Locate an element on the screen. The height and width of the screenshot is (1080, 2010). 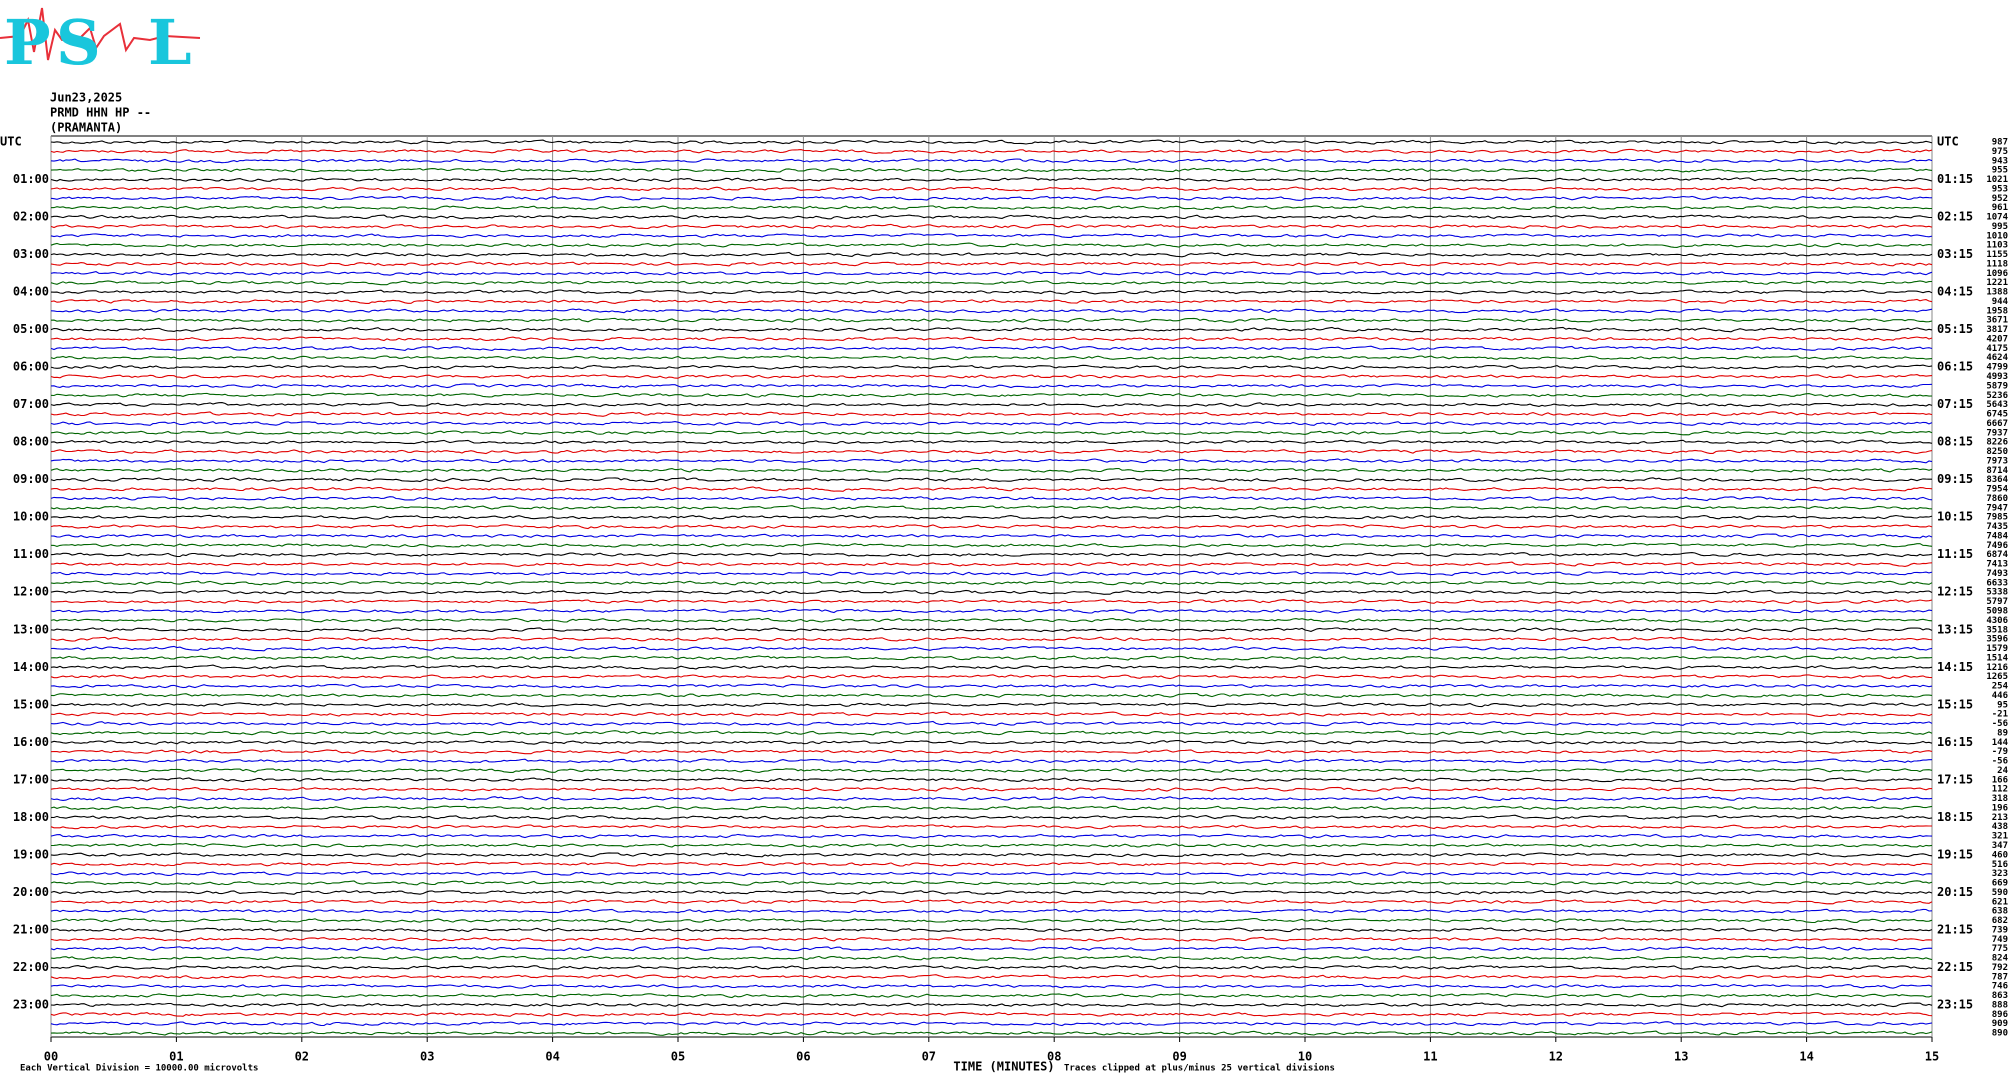
row-value: 995 is located at coordinates (2000, 227).